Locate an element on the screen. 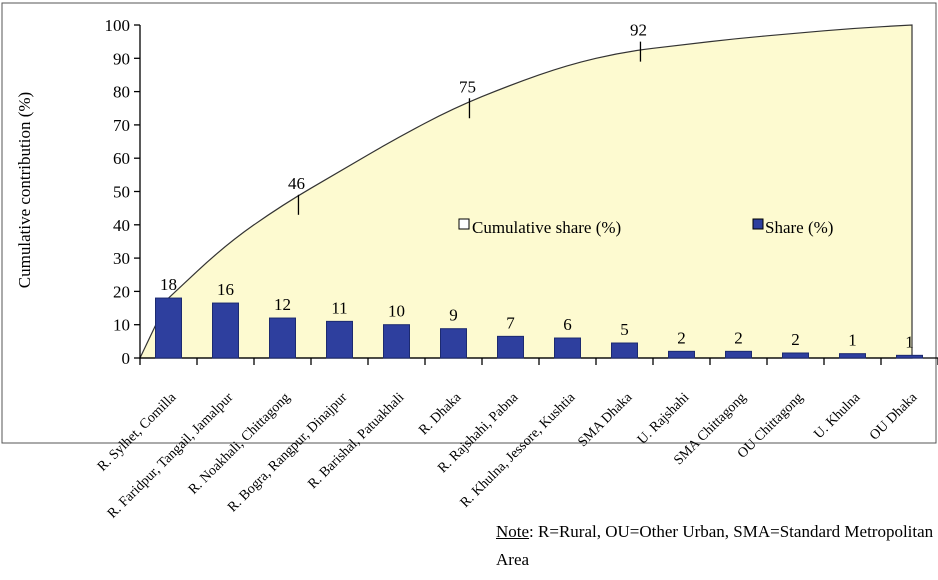 Image resolution: width=938 pixels, height=580 pixels. share-bar-label: 16 is located at coordinates (225, 289).